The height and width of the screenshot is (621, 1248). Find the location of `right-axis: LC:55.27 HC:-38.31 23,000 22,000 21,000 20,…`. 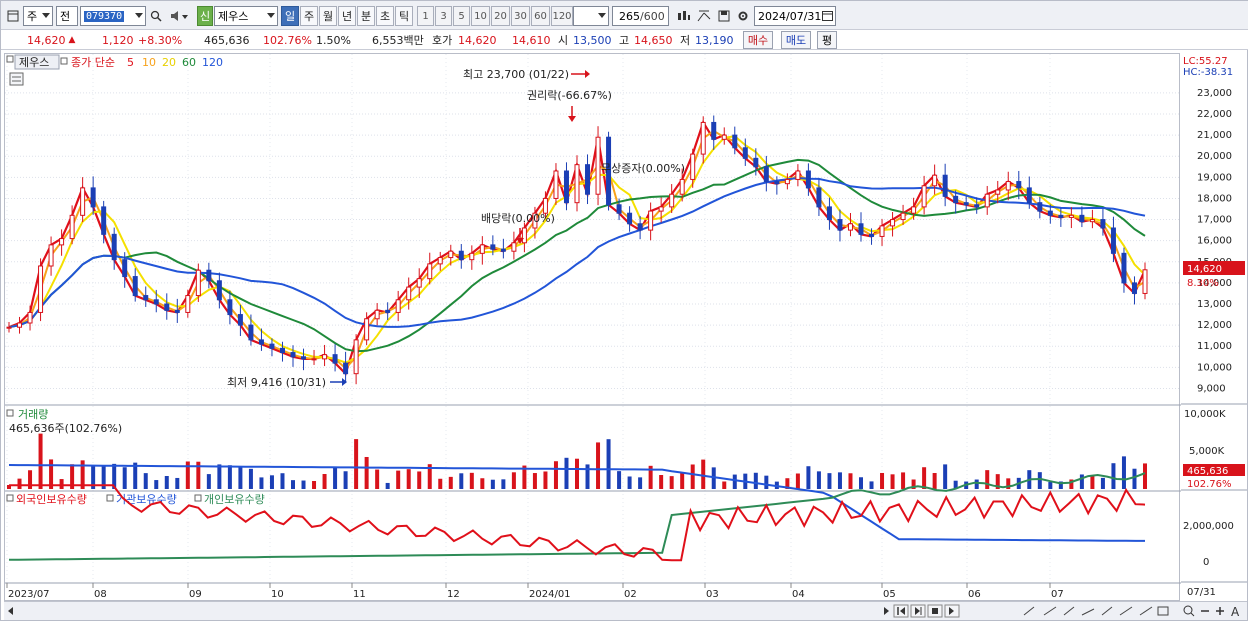

right-axis: LC:55.27 HC:-38.31 23,000 22,000 21,000 20,… is located at coordinates (1214, 327).